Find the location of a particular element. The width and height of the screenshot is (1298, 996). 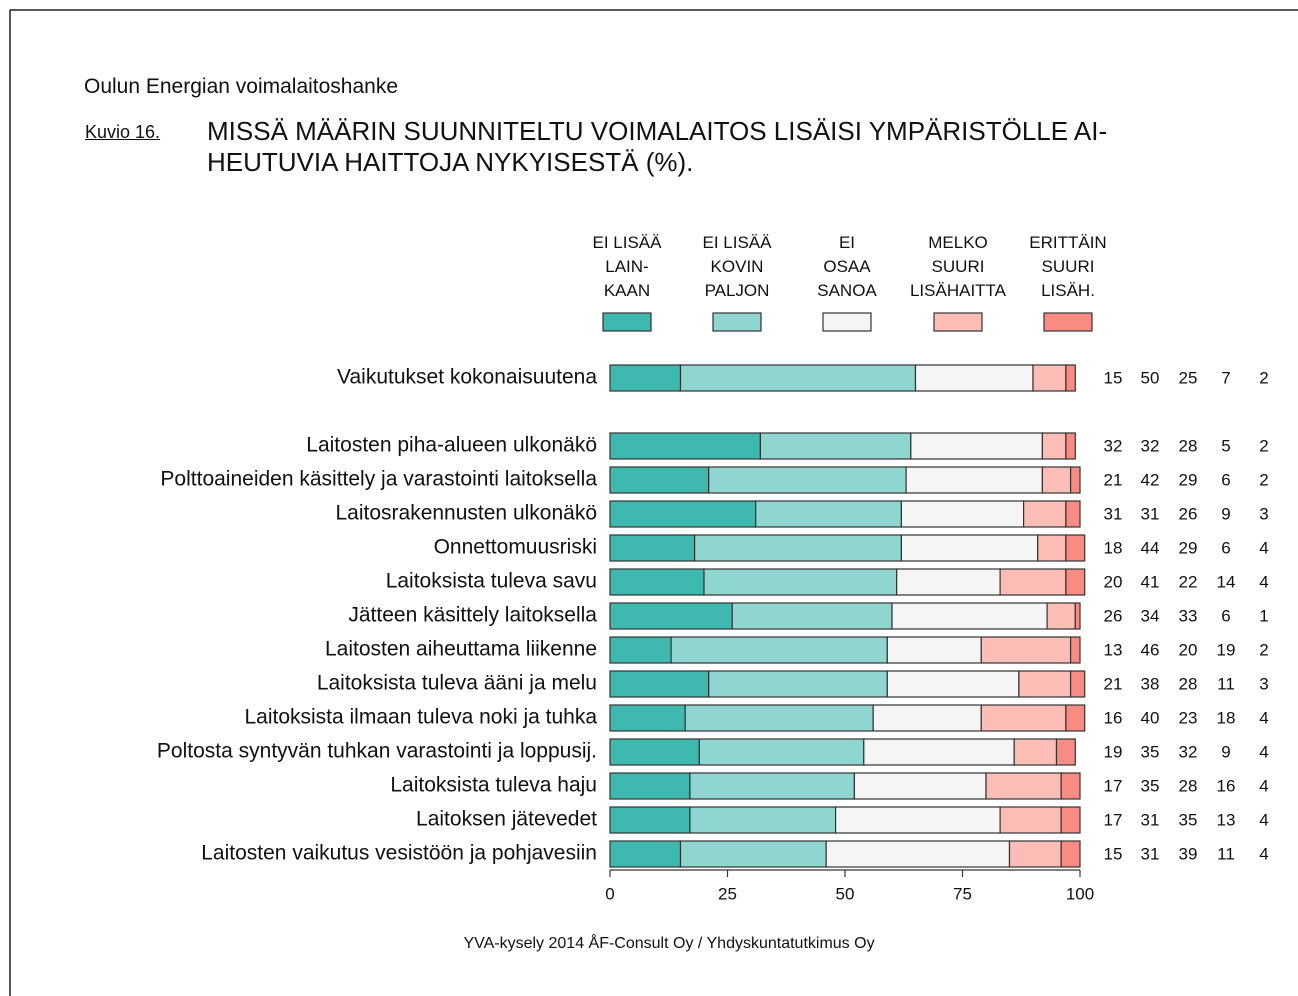

category-label: Laitosten aiheuttama liikenne is located at coordinates (461, 649).